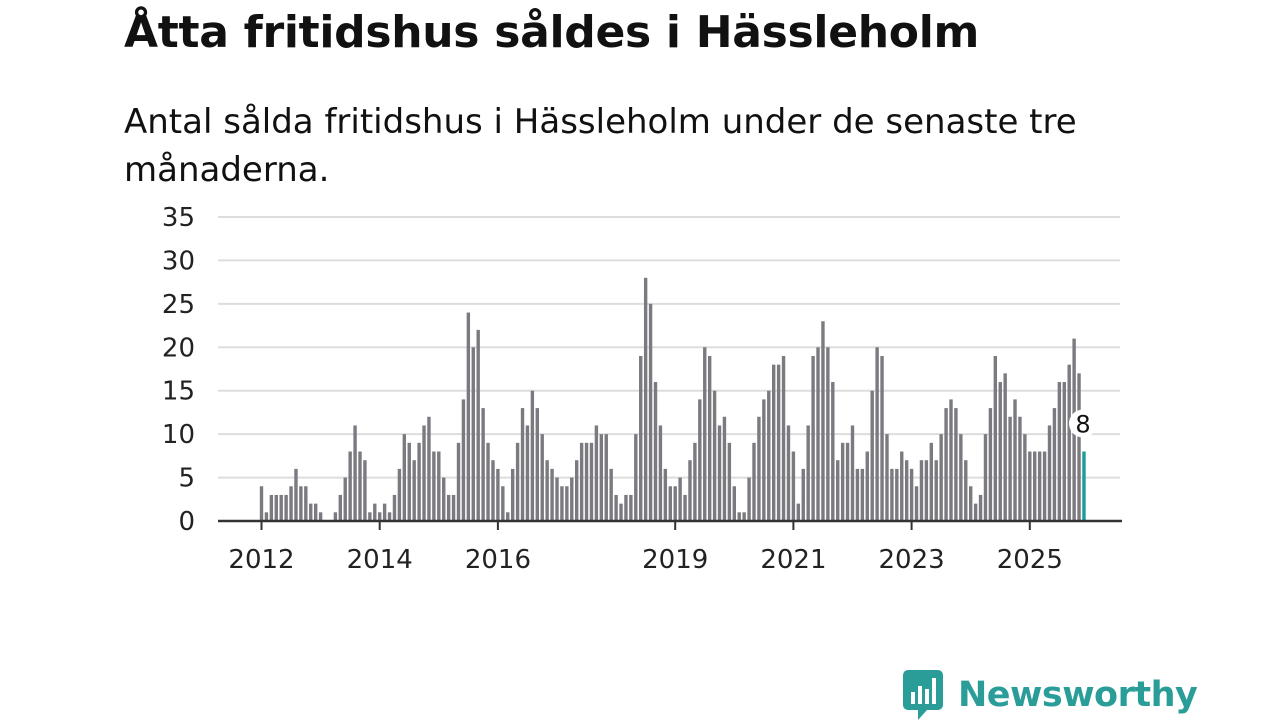 This screenshot has width=1280, height=720. I want to click on chart-title: Åtta fritidshus såldes i Hässleholm, so click(552, 32).